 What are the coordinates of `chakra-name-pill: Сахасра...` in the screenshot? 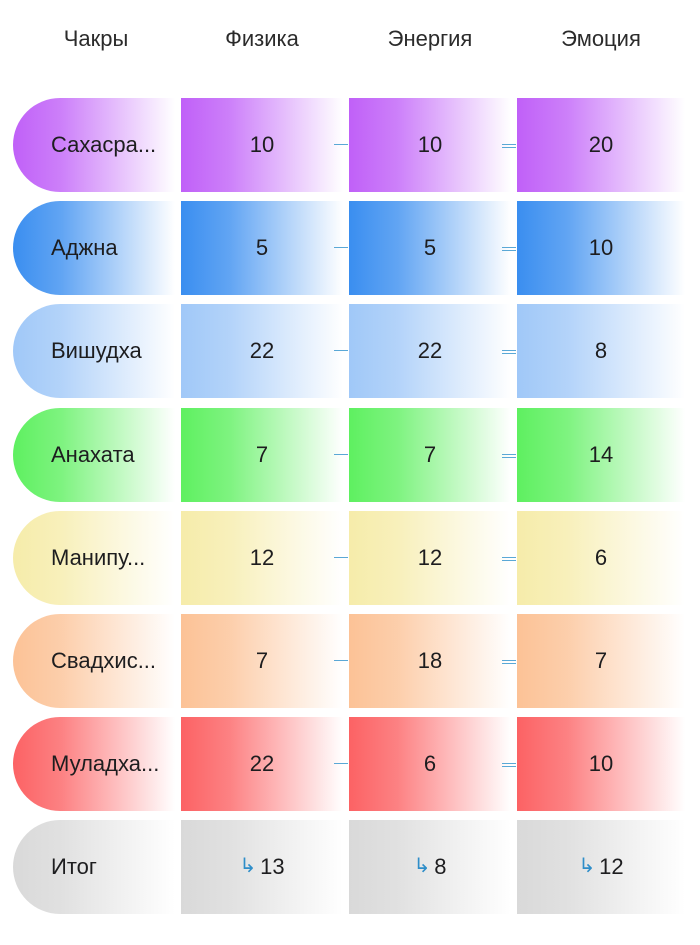 It's located at (94, 145).